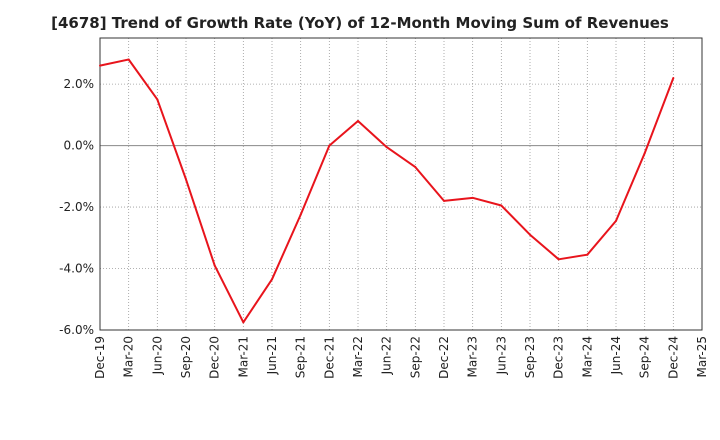 The height and width of the screenshot is (440, 720). Describe the element at coordinates (473, 356) in the screenshot. I see `x-tick-label: Mar-23` at that location.